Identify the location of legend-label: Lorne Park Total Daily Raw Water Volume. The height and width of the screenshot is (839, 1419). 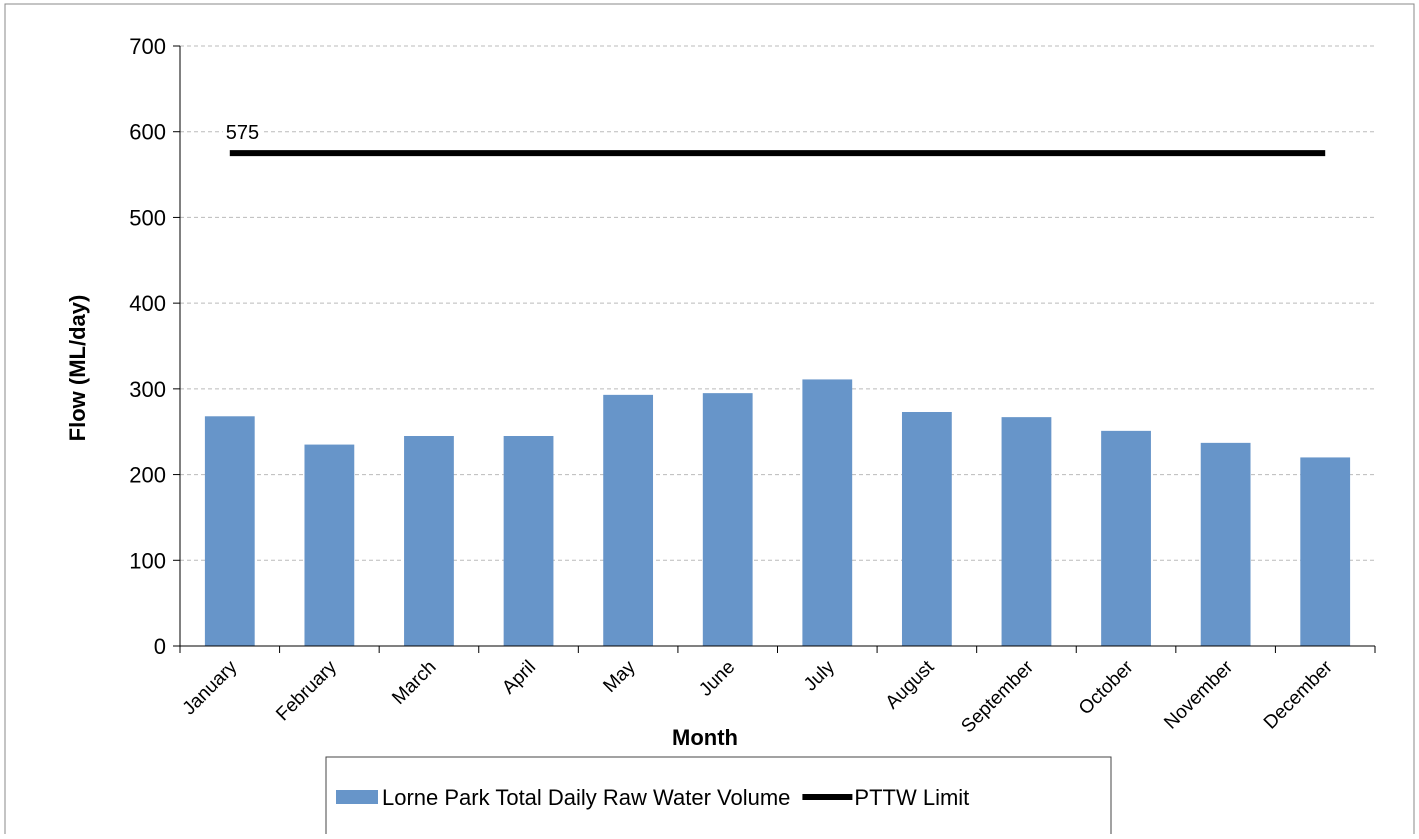
(586, 797).